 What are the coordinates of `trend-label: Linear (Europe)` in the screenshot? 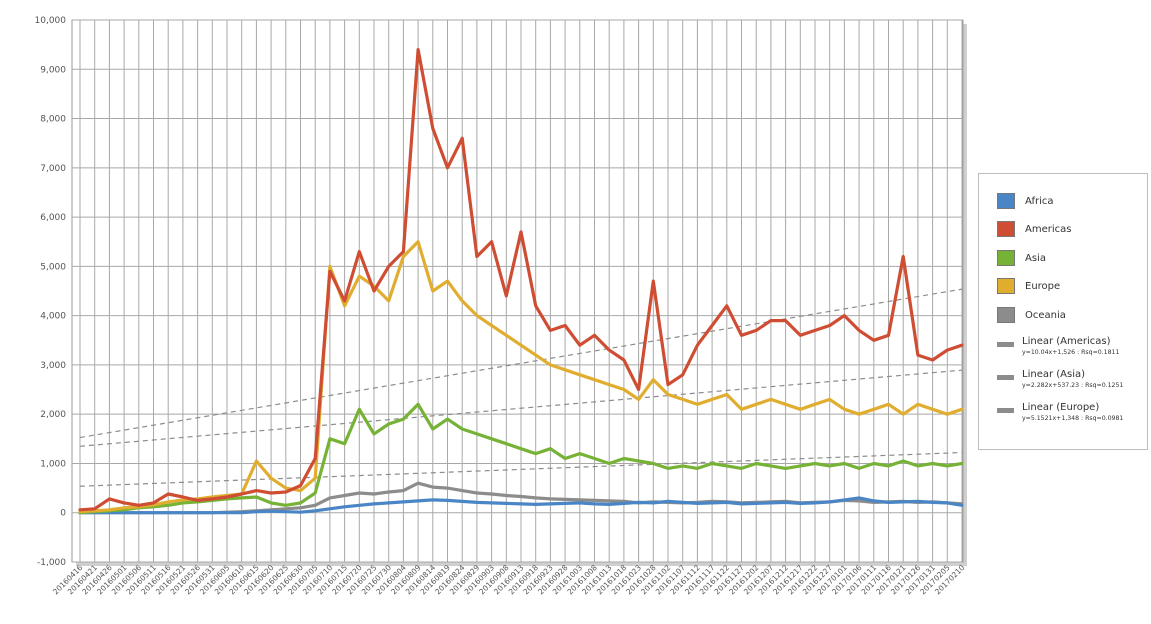 It's located at (1061, 407).